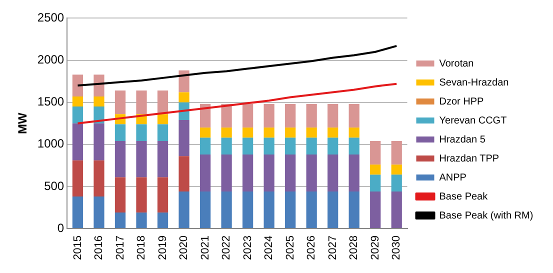 The width and height of the screenshot is (553, 273). What do you see at coordinates (354, 248) in the screenshot?
I see `x-tick-label: 2028` at bounding box center [354, 248].